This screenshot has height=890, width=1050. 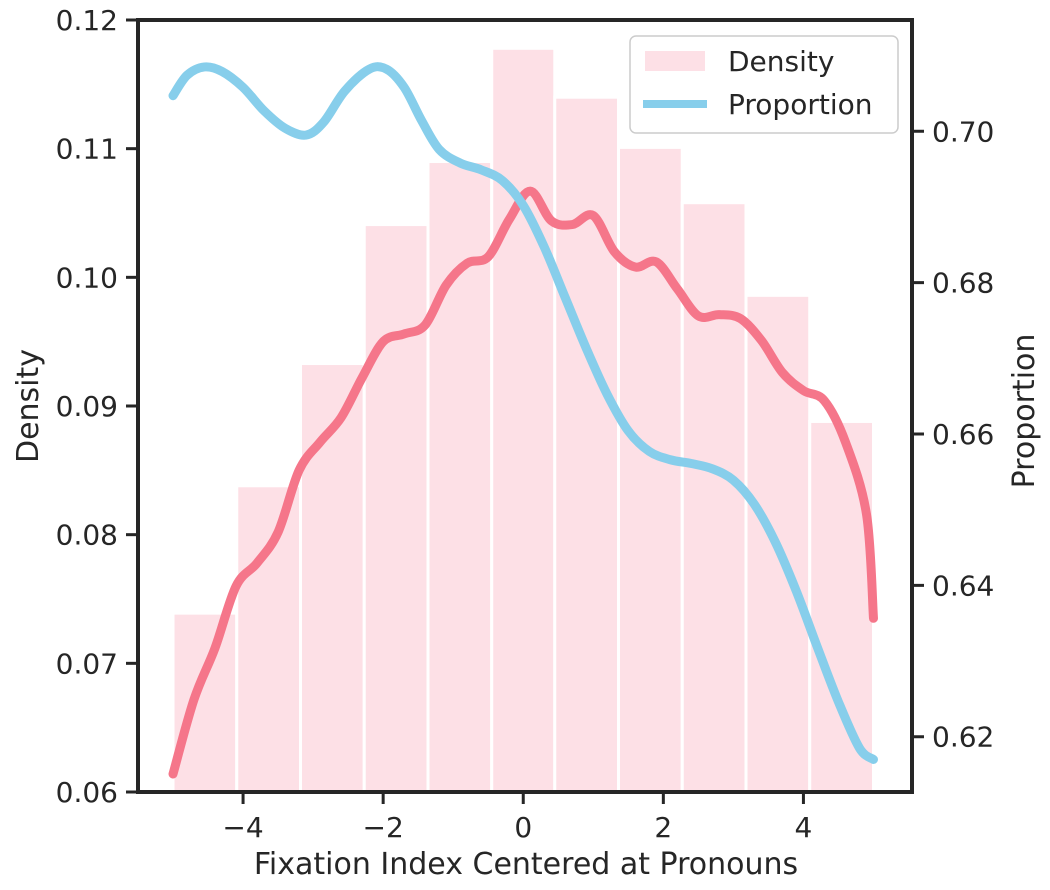 What do you see at coordinates (963, 131) in the screenshot?
I see `y2-tick-label: 0.70` at bounding box center [963, 131].